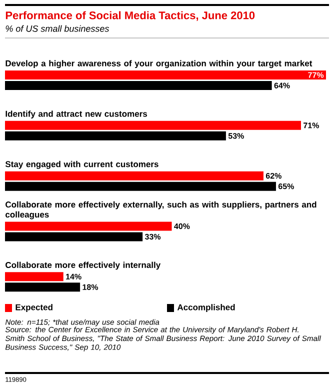  I want to click on y-tick-label: Identify and attract new customers, so click(77, 114).